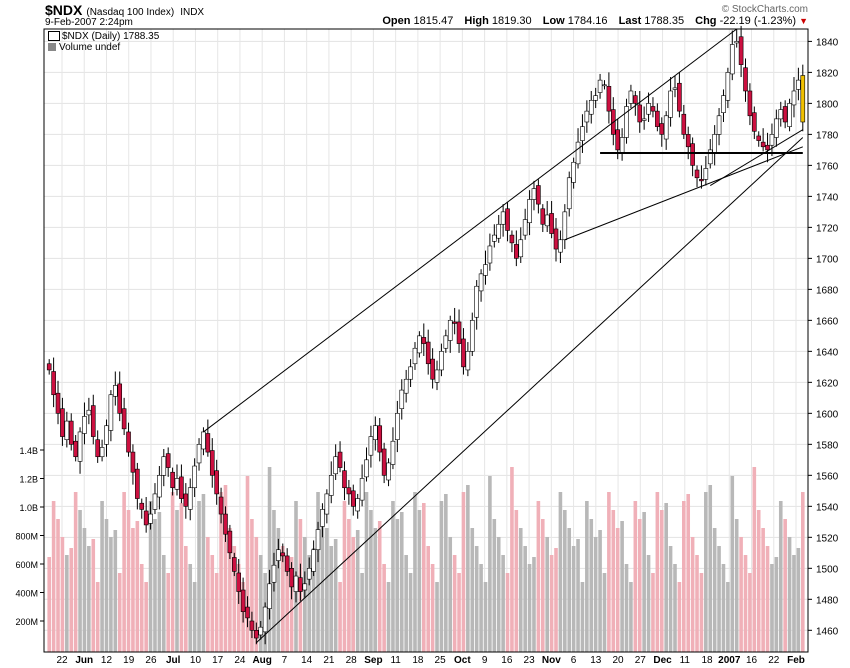 The width and height of the screenshot is (850, 668). Describe the element at coordinates (418, 660) in the screenshot. I see `x-tick-label: 18` at that location.